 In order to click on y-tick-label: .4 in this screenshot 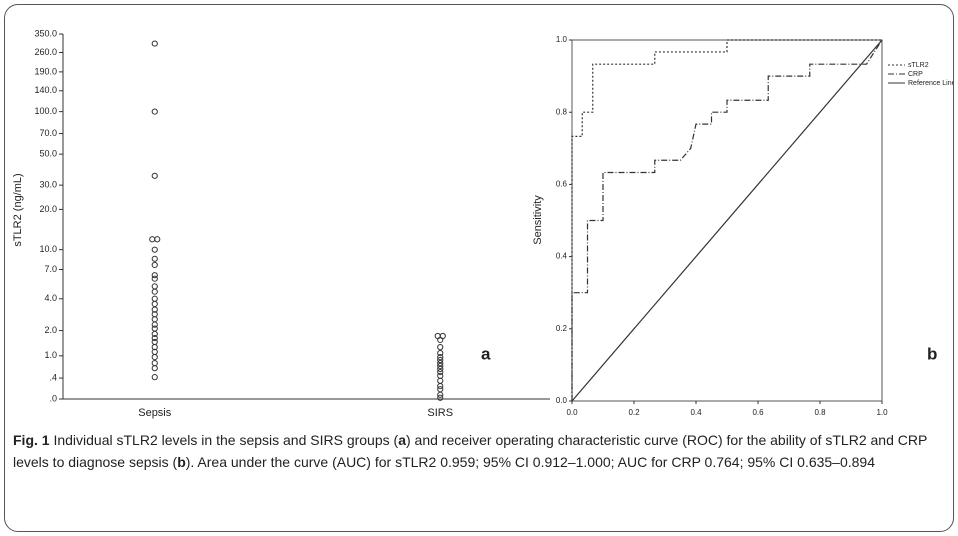, I will do `click(53, 377)`.